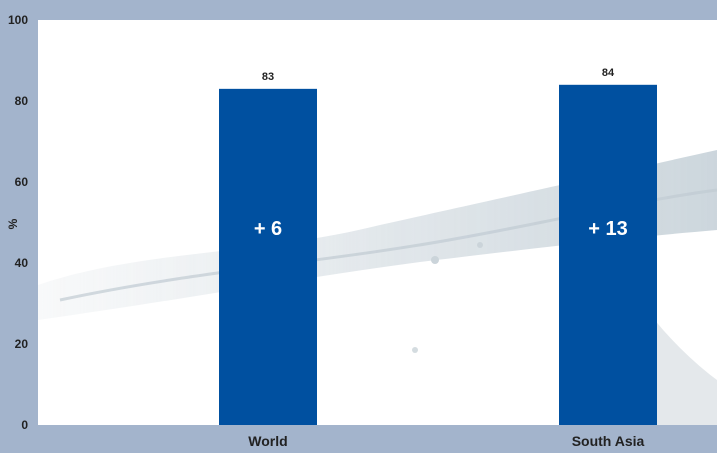 The width and height of the screenshot is (717, 453). I want to click on data-label: 84, so click(608, 73).